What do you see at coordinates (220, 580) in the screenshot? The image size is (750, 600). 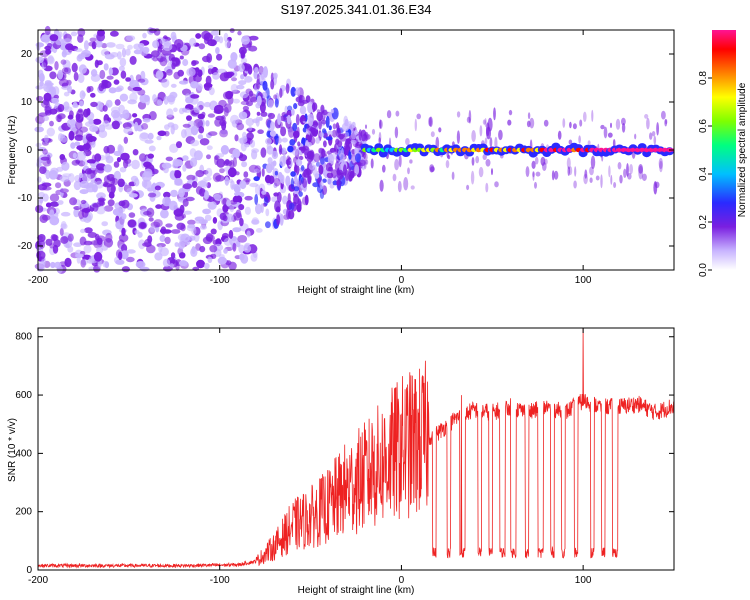 I see `snr-x-tick-label: -100` at bounding box center [220, 580].